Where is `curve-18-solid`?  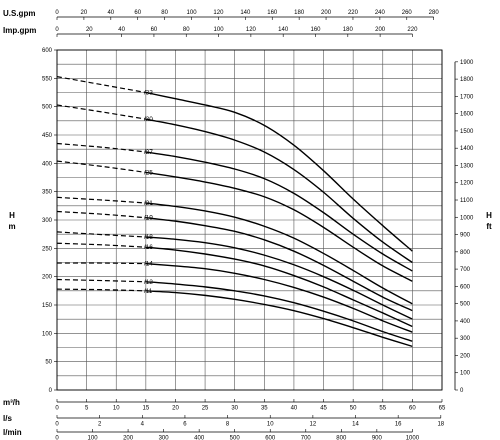 curve-18-solid is located at coordinates (279, 278).